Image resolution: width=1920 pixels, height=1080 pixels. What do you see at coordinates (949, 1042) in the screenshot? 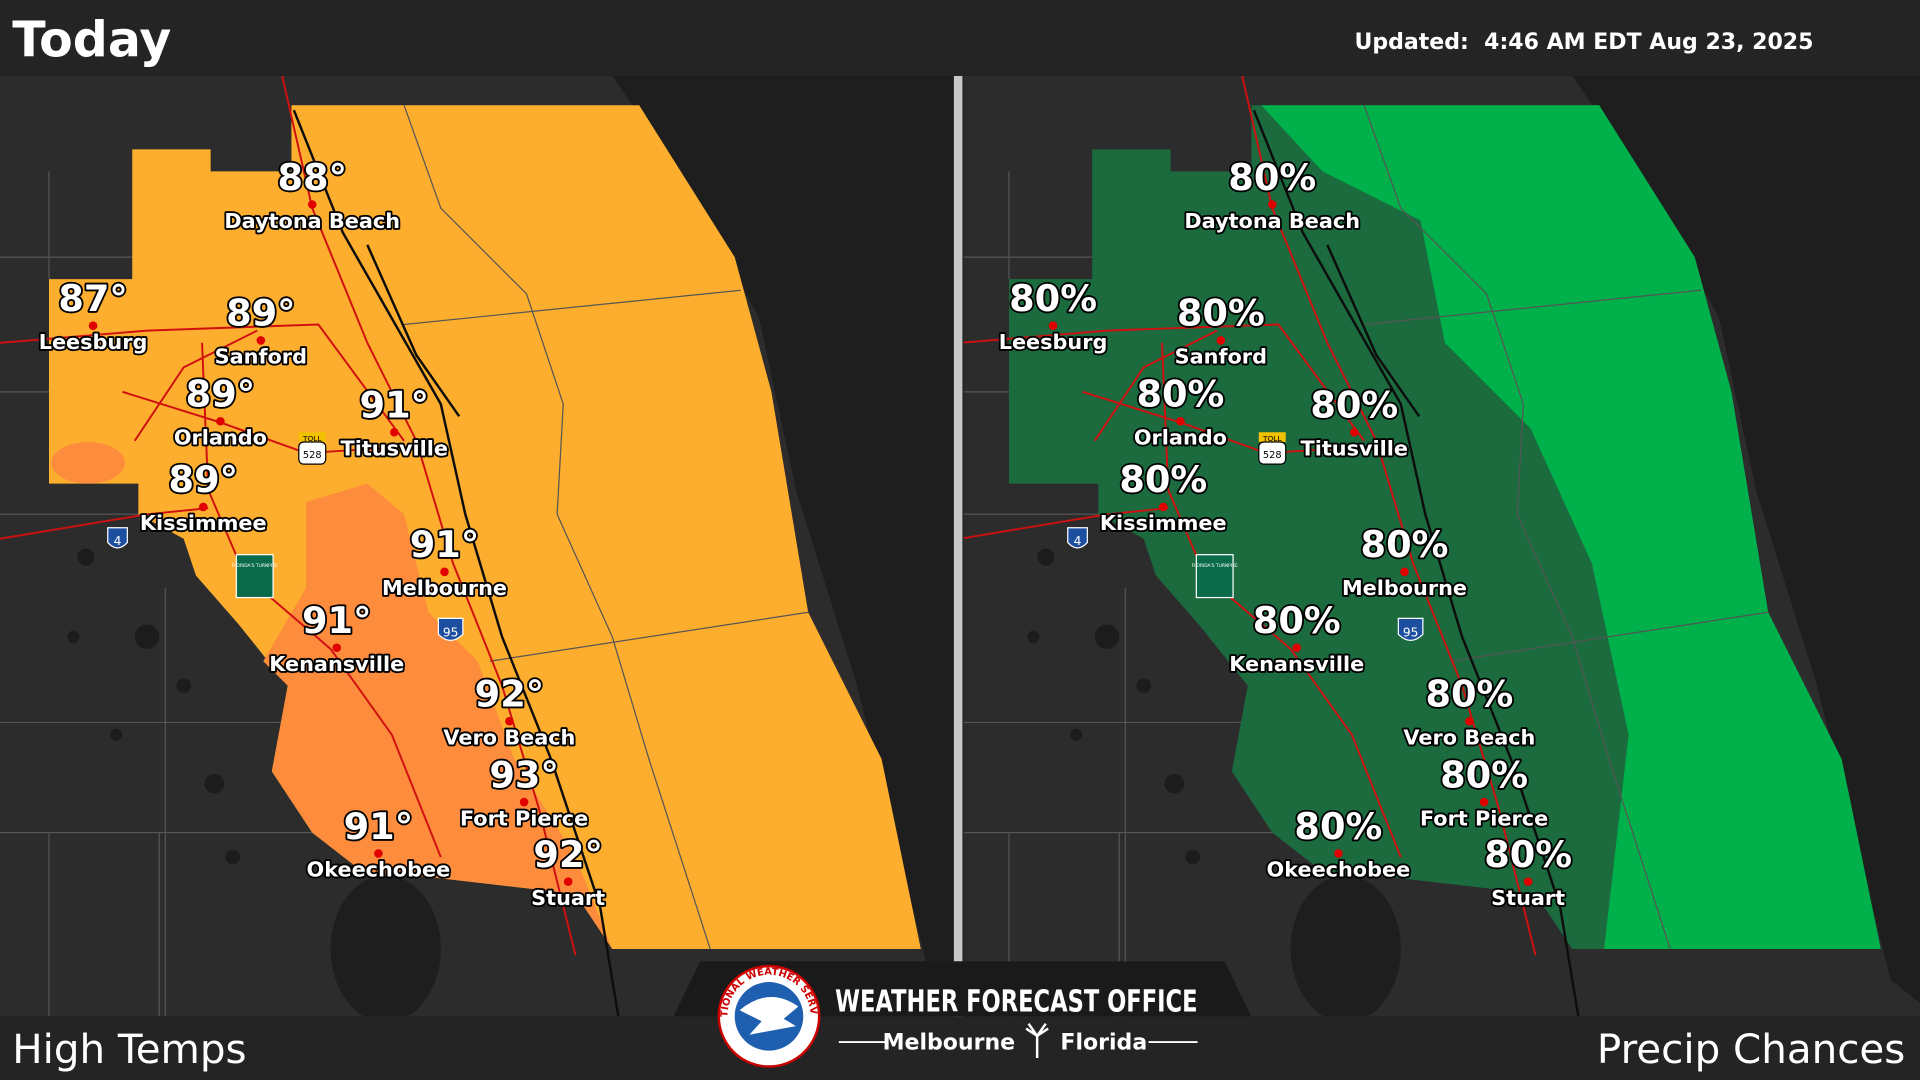
I see `office-city: Melbourne` at bounding box center [949, 1042].